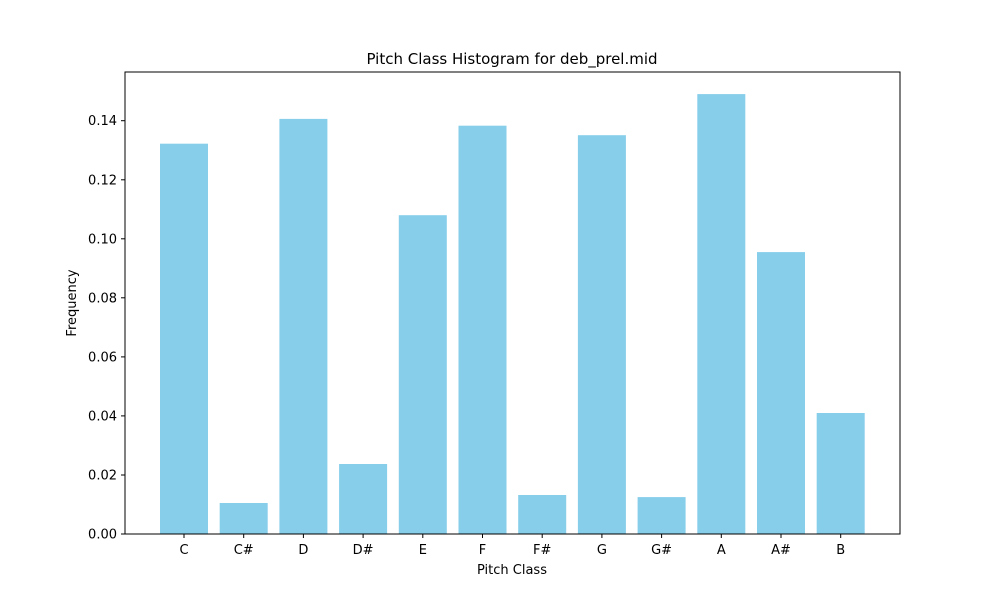 This screenshot has width=1000, height=604. Describe the element at coordinates (721, 550) in the screenshot. I see `x-tick-label: A` at that location.